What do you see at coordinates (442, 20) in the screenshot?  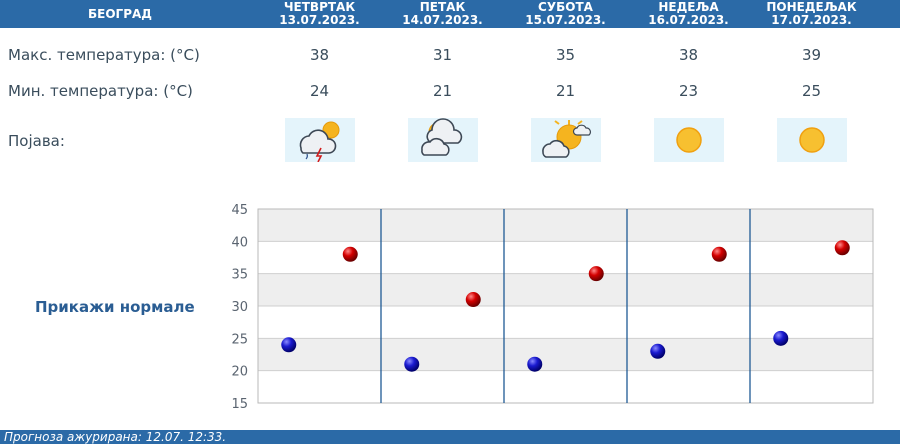 I see `day-date: 14.07.2023.` at bounding box center [442, 20].